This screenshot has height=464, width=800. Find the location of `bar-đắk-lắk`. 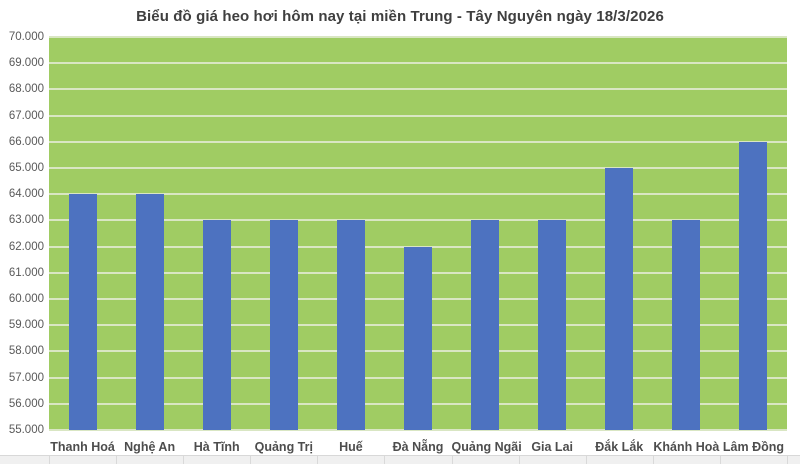

bar-đắk-lắk is located at coordinates (619, 299).